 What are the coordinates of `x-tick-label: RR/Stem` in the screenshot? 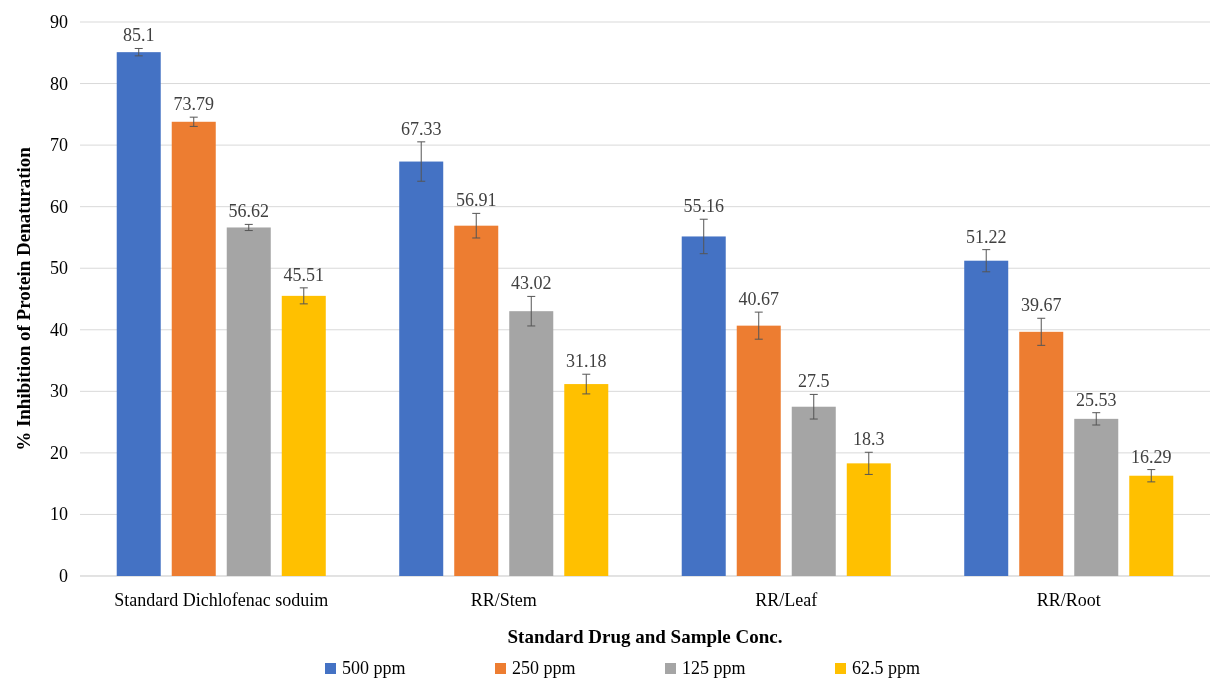 It's located at (503, 600).